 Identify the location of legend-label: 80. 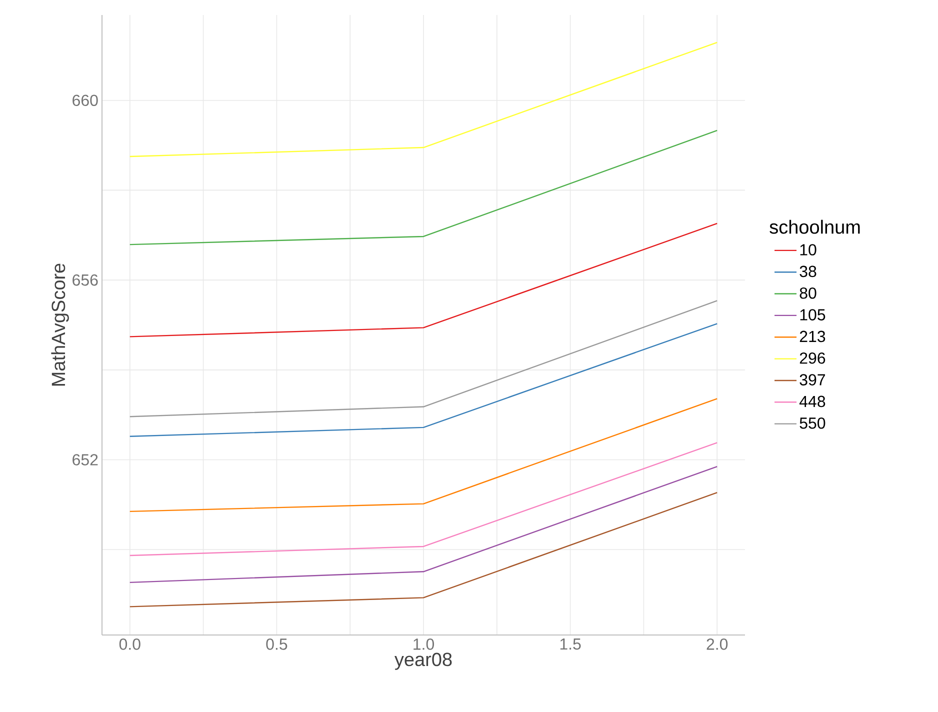
(808, 293).